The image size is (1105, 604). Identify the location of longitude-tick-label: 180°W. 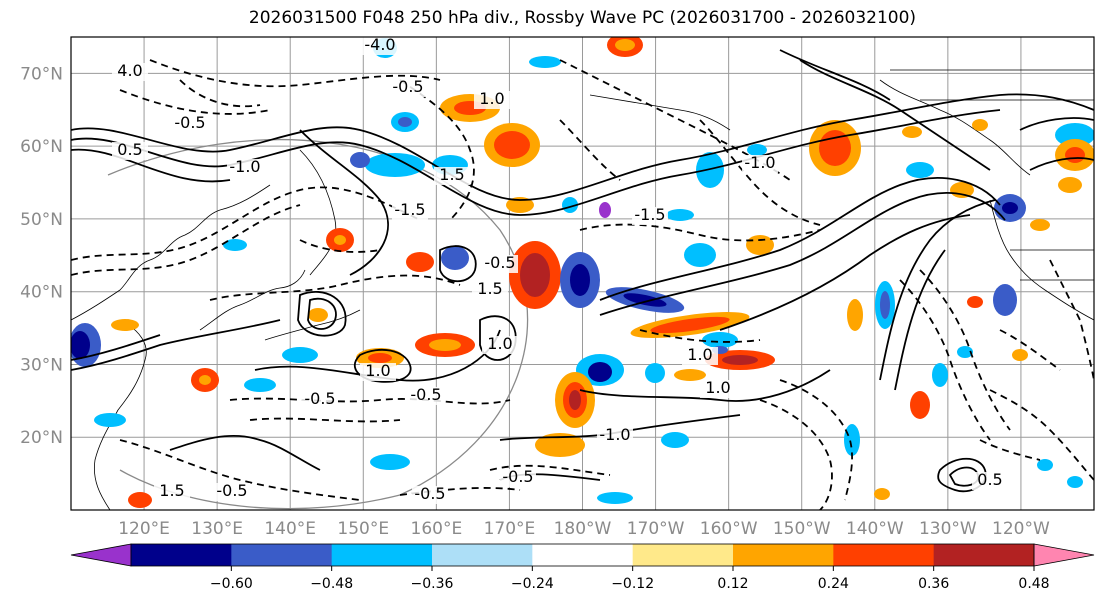
(583, 529).